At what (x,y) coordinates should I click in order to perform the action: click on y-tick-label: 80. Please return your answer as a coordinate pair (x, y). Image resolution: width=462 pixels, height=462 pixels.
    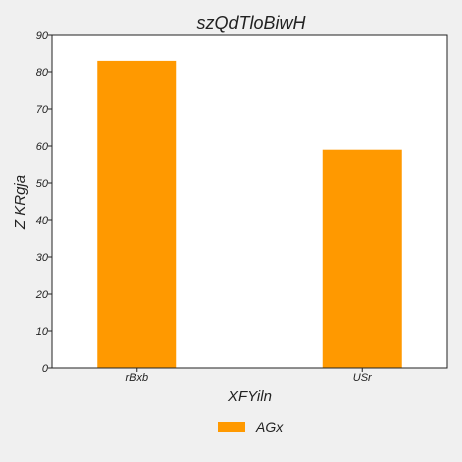
    Looking at the image, I should click on (42, 73).